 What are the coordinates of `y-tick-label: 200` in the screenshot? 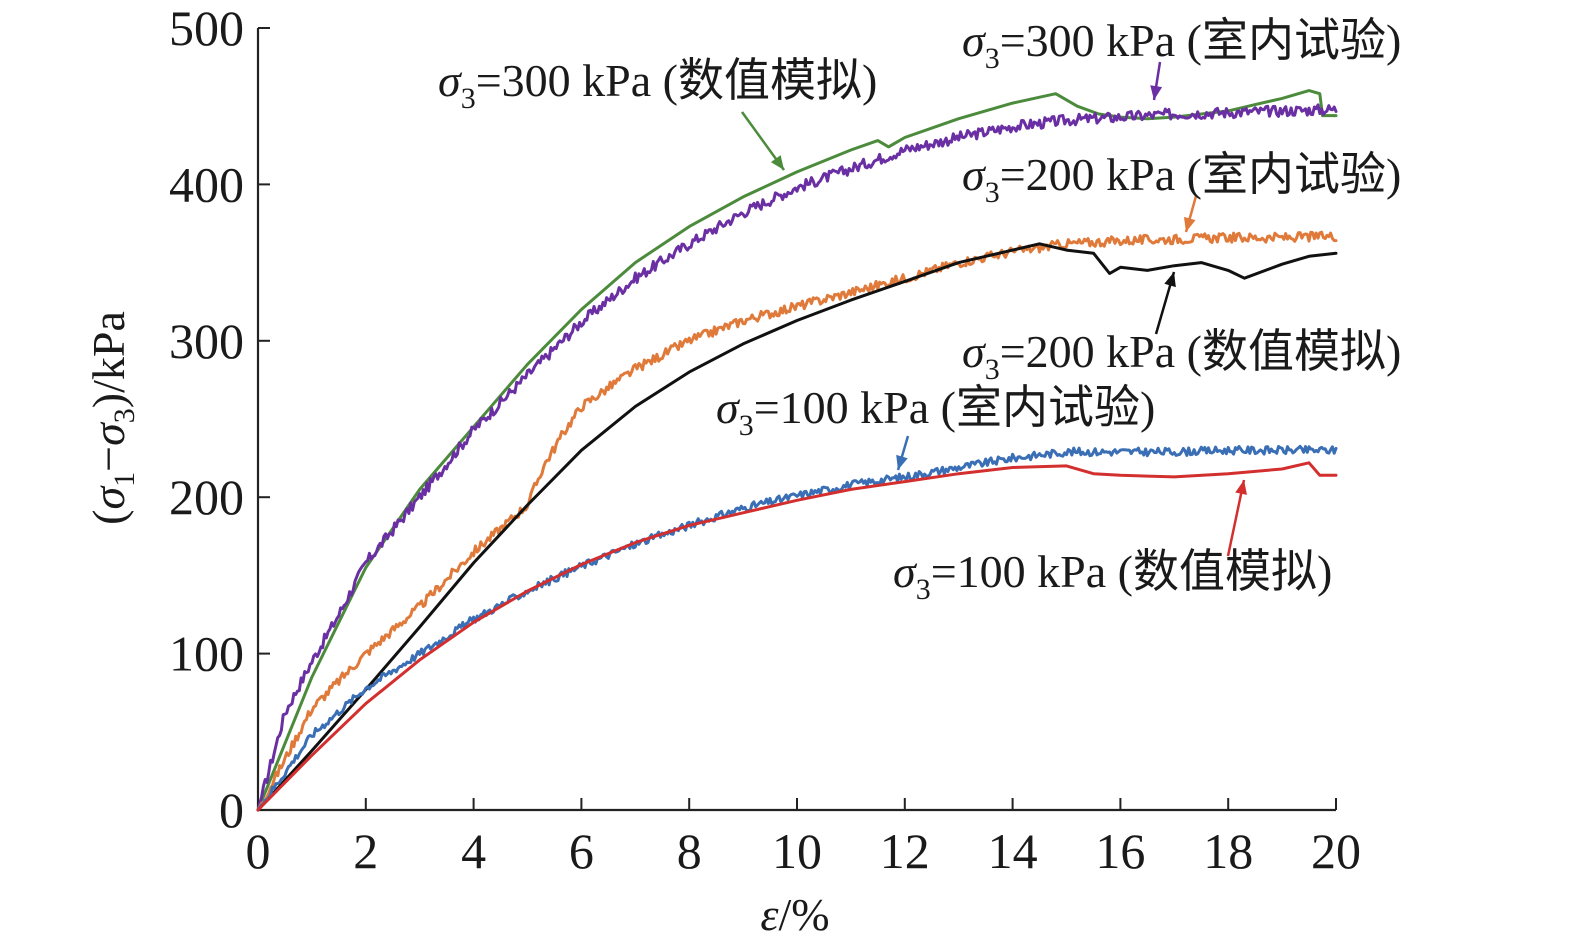 It's located at (206, 497).